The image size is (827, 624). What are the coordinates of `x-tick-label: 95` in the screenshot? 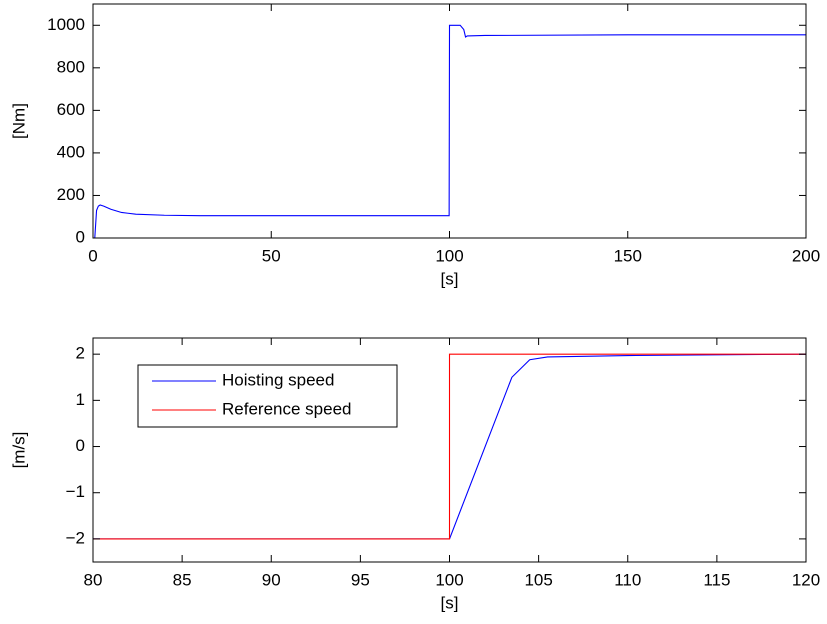 It's located at (360, 579).